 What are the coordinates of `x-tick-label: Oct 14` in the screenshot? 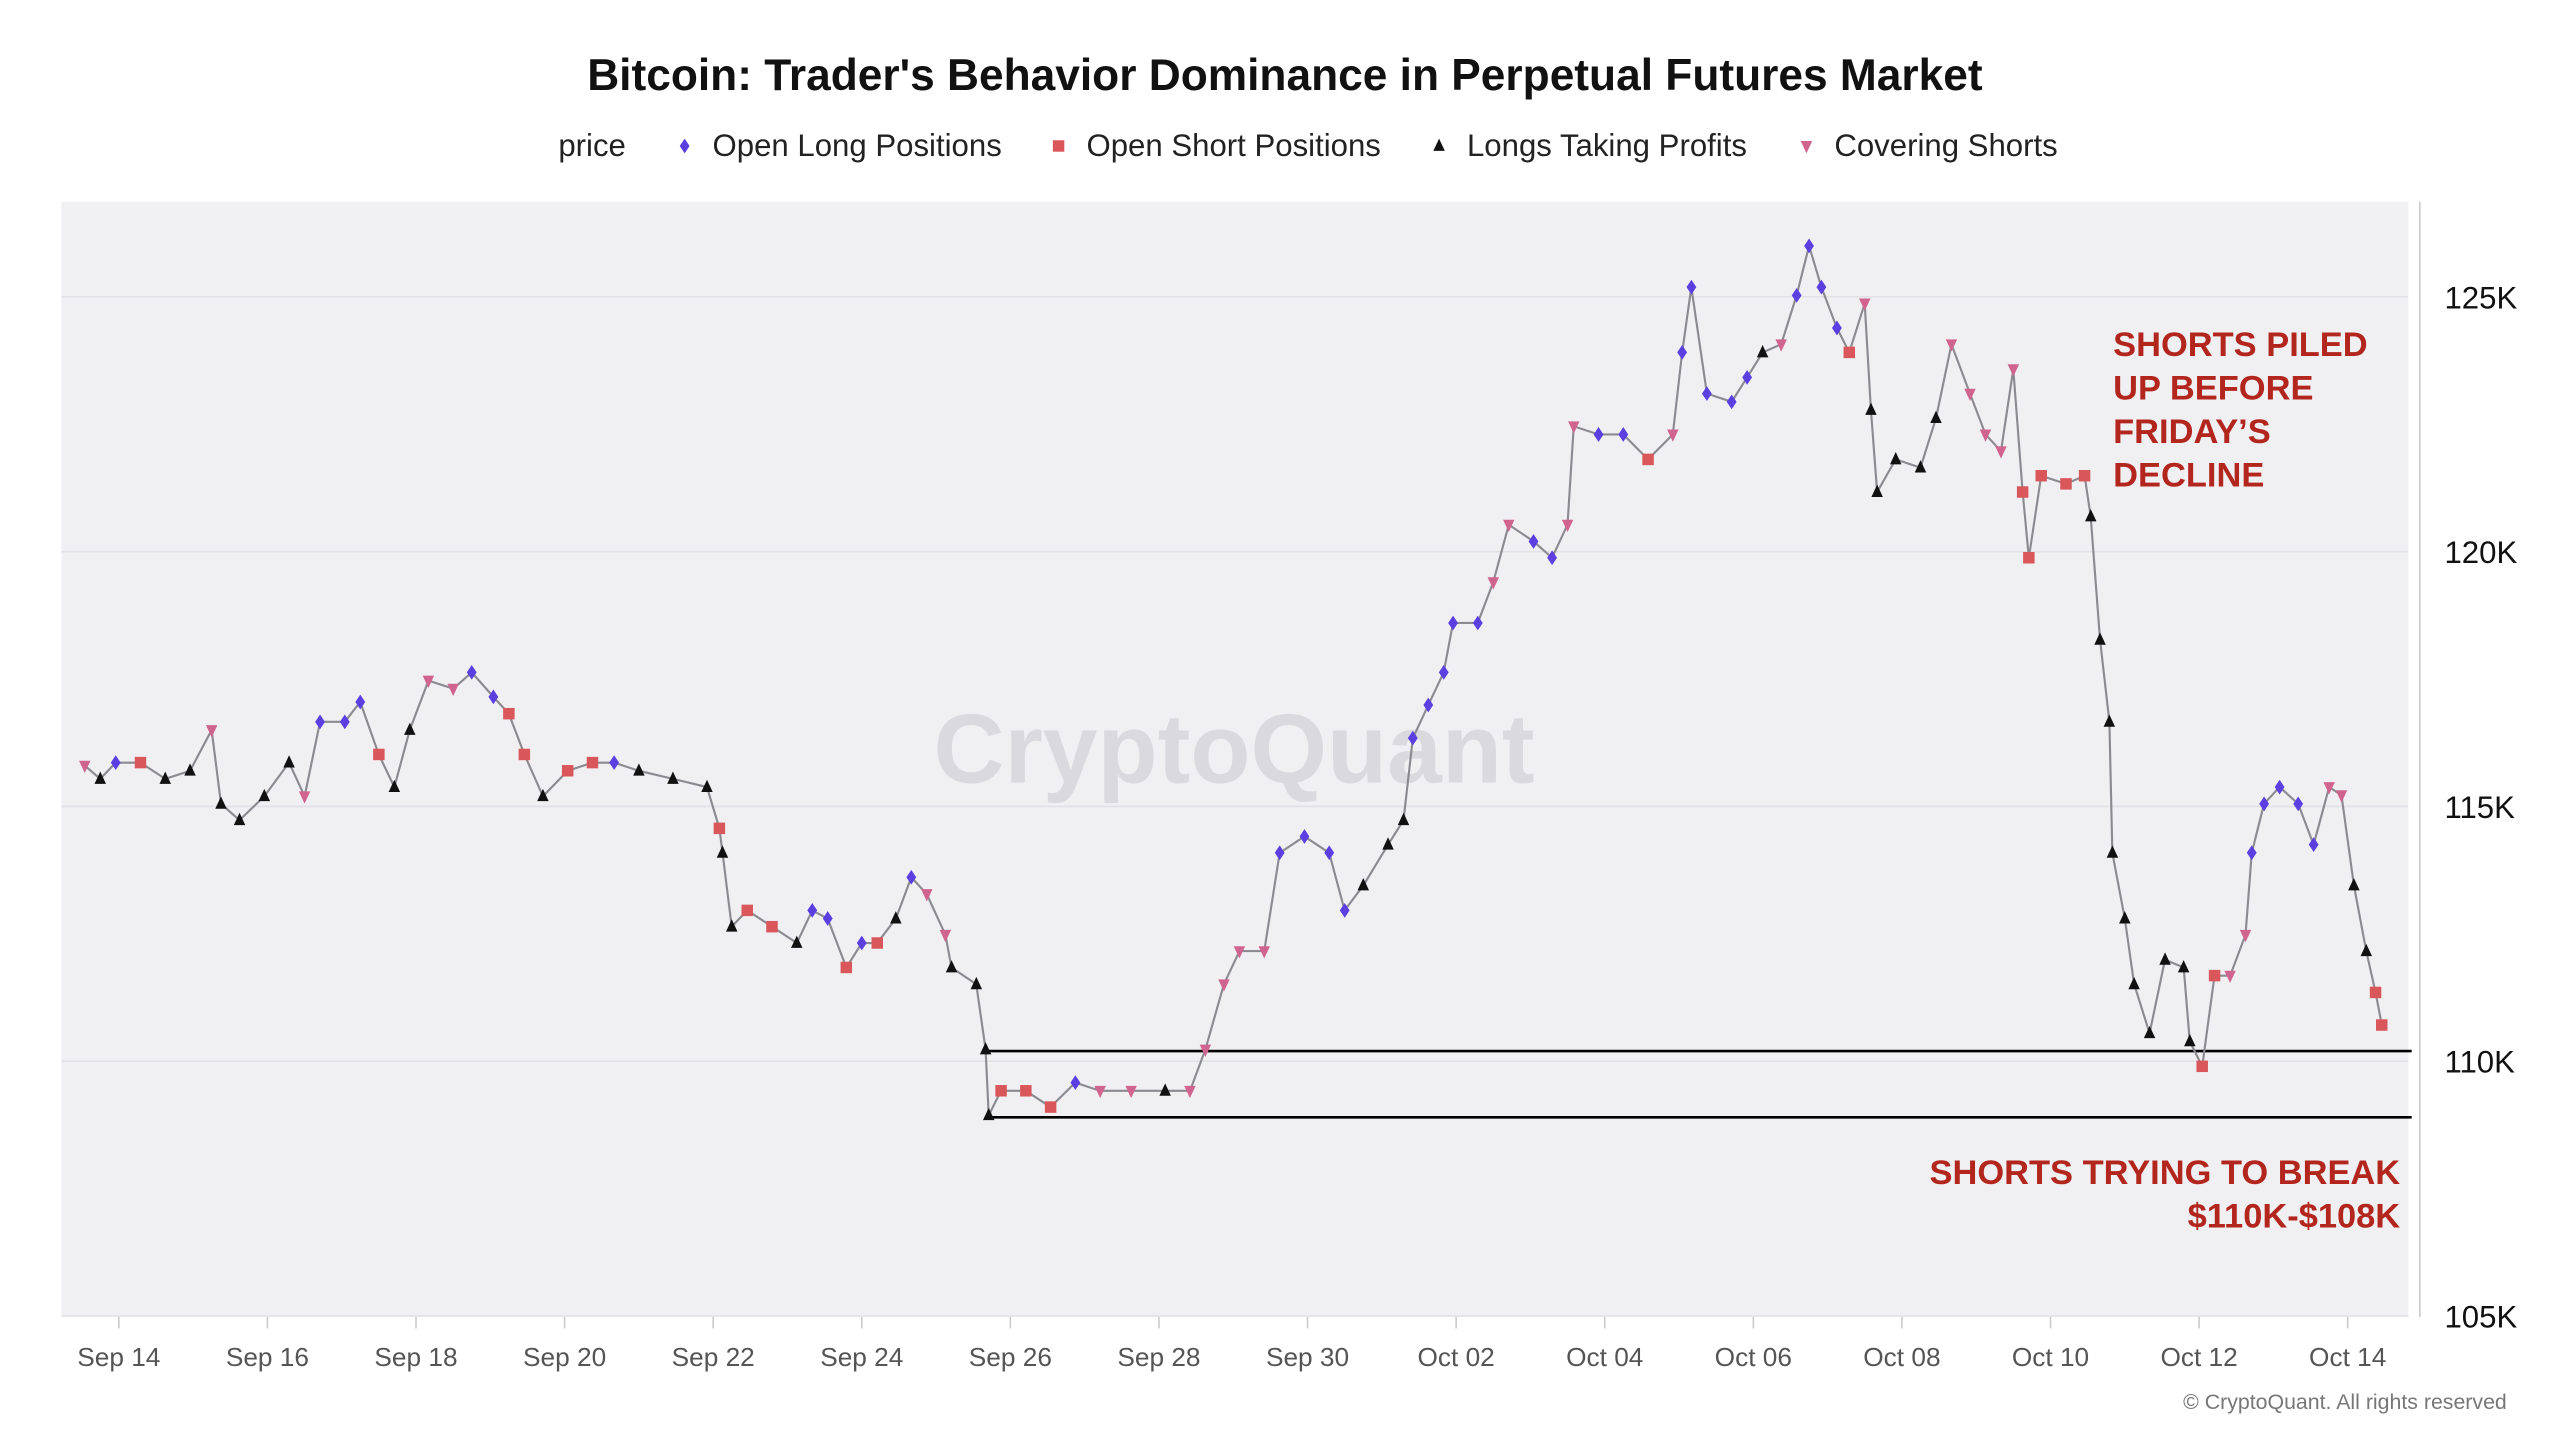 It's located at (2347, 1357).